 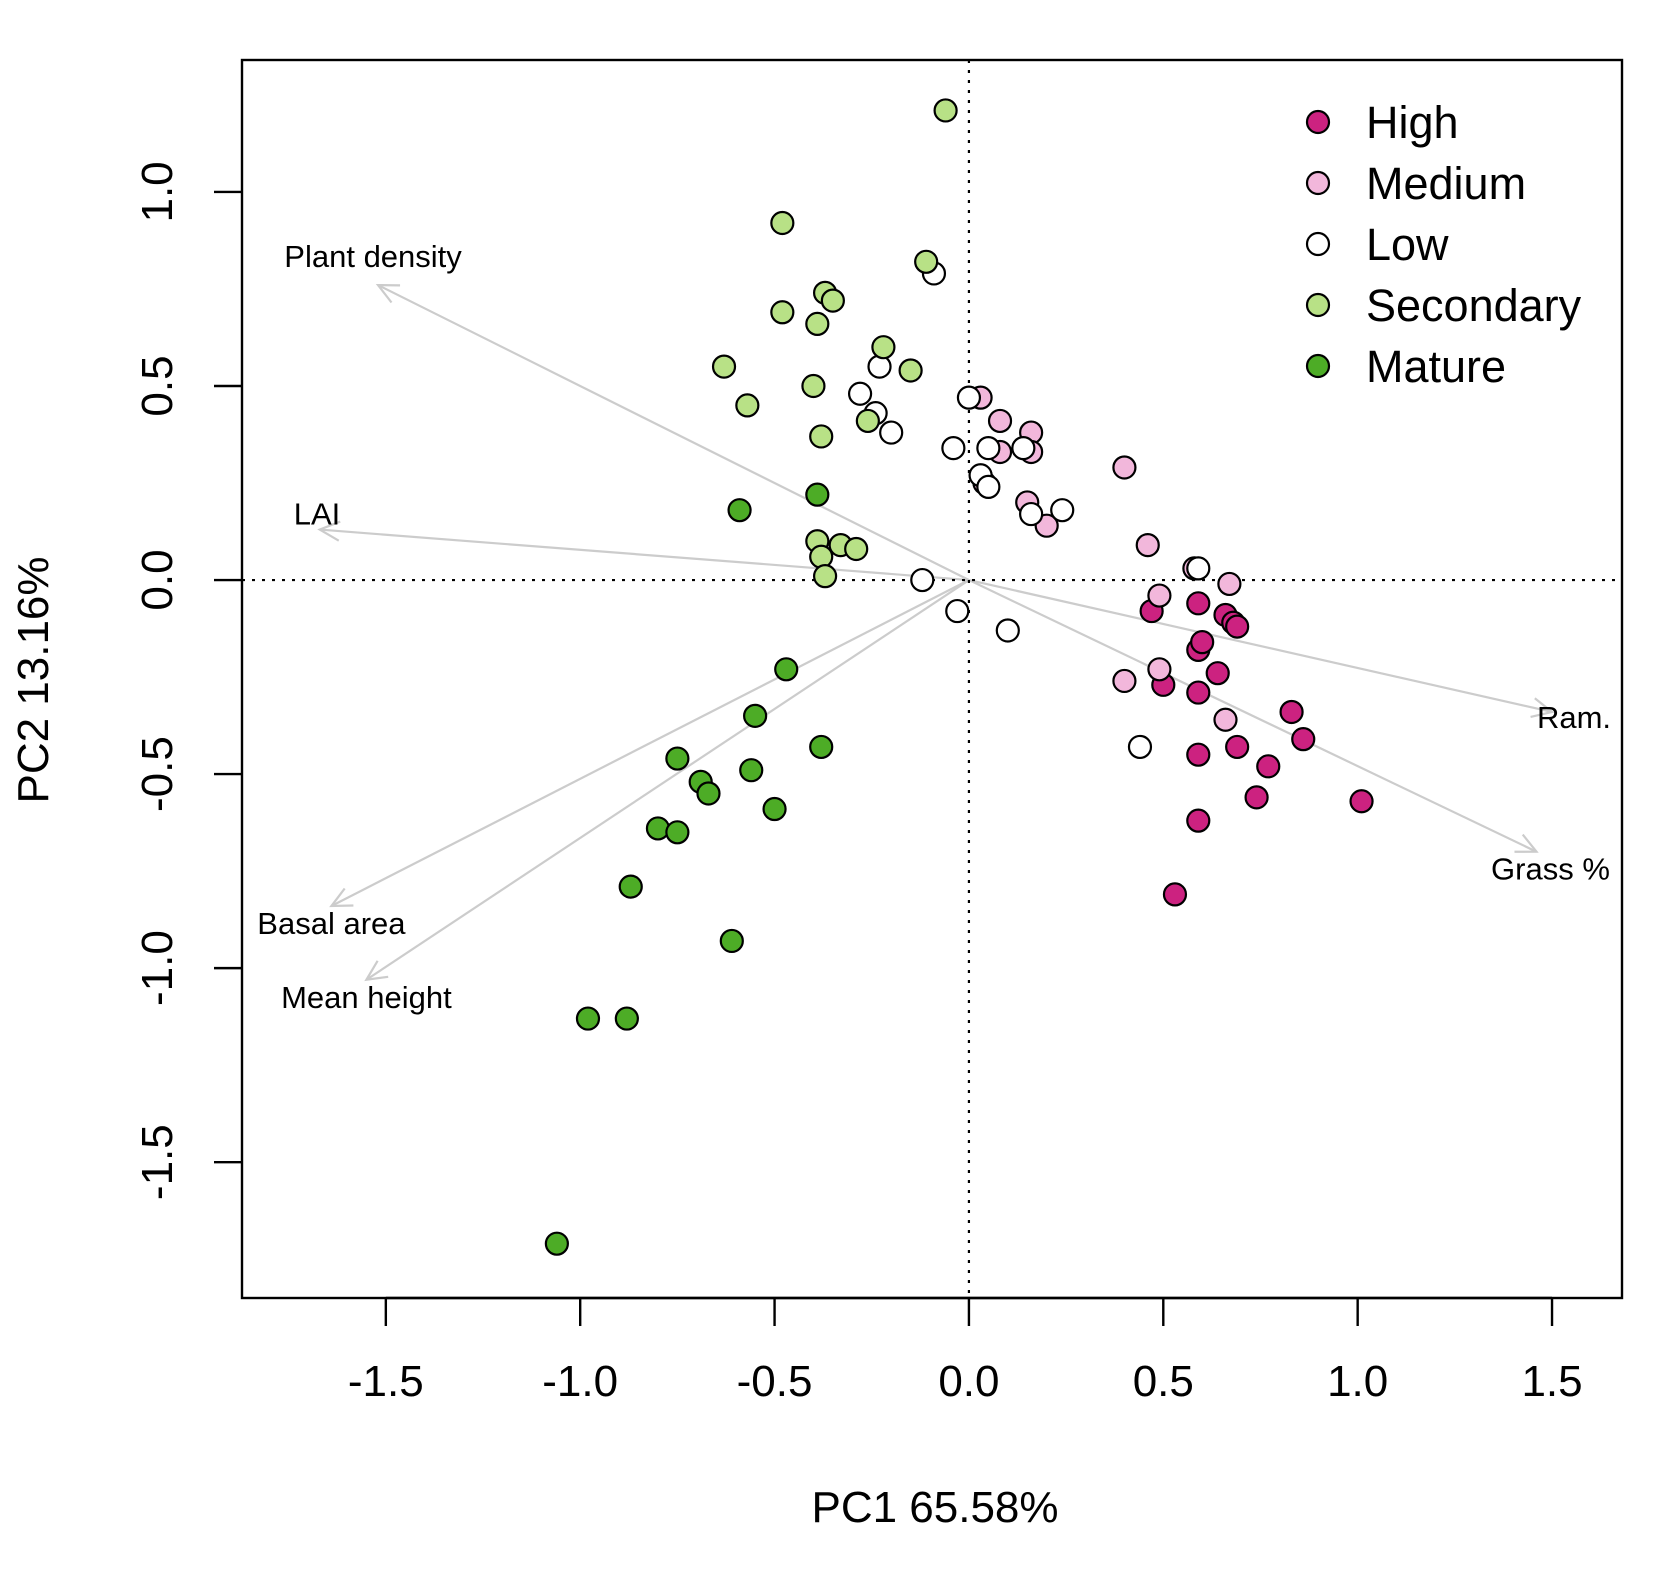 What do you see at coordinates (157, 191) in the screenshot?
I see `y-tick-label: 1.0` at bounding box center [157, 191].